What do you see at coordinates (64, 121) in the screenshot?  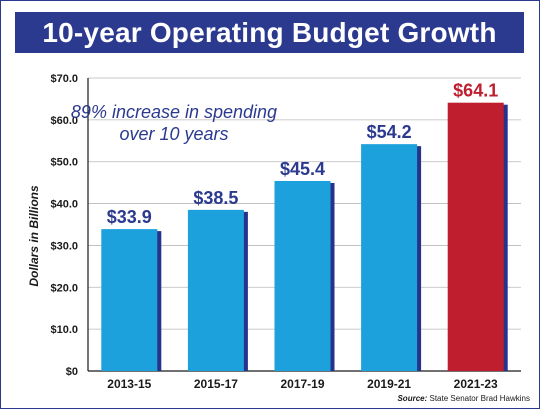 I see `y-tick-label: $60.0` at bounding box center [64, 121].